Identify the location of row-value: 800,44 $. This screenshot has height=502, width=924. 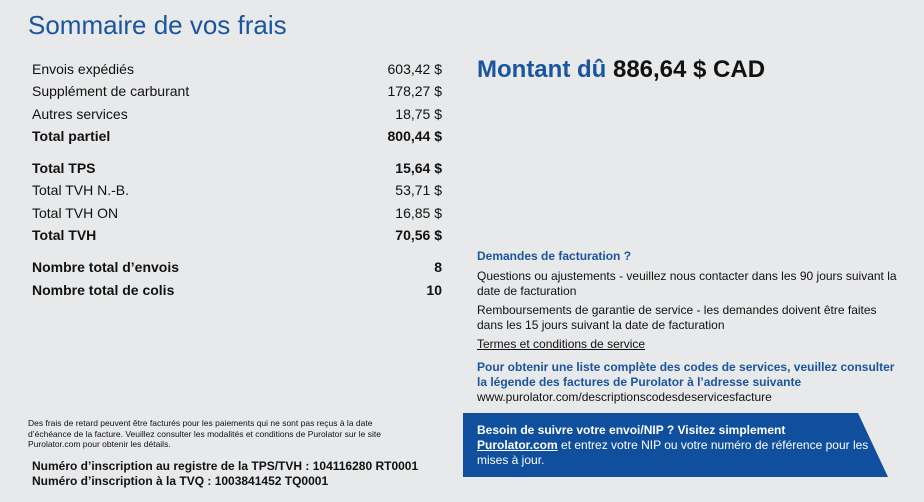
(415, 135).